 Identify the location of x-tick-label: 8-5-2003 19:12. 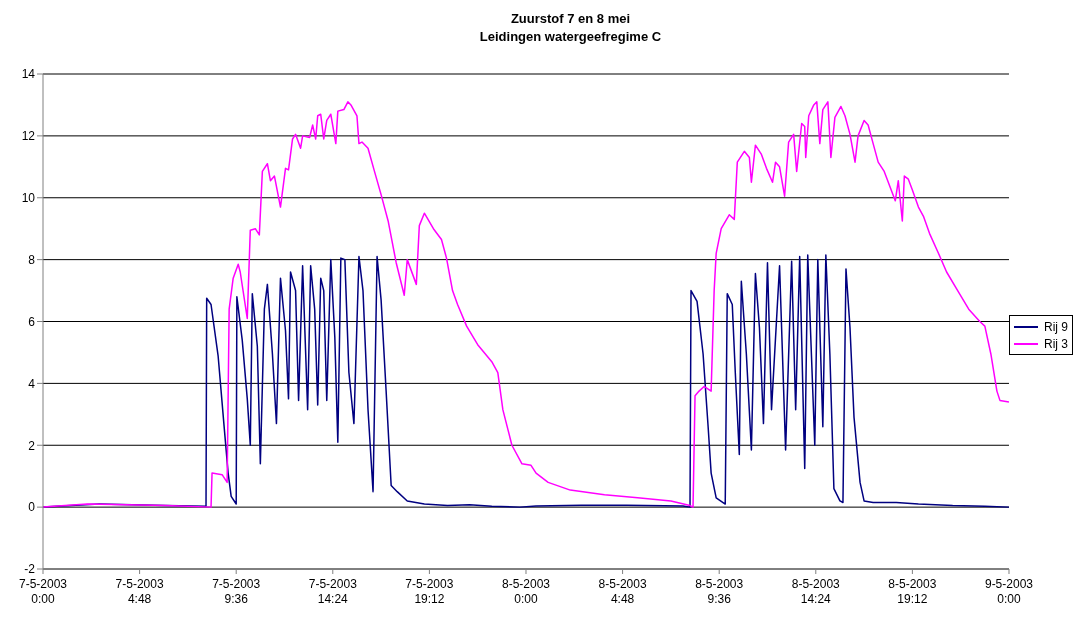
(912, 591).